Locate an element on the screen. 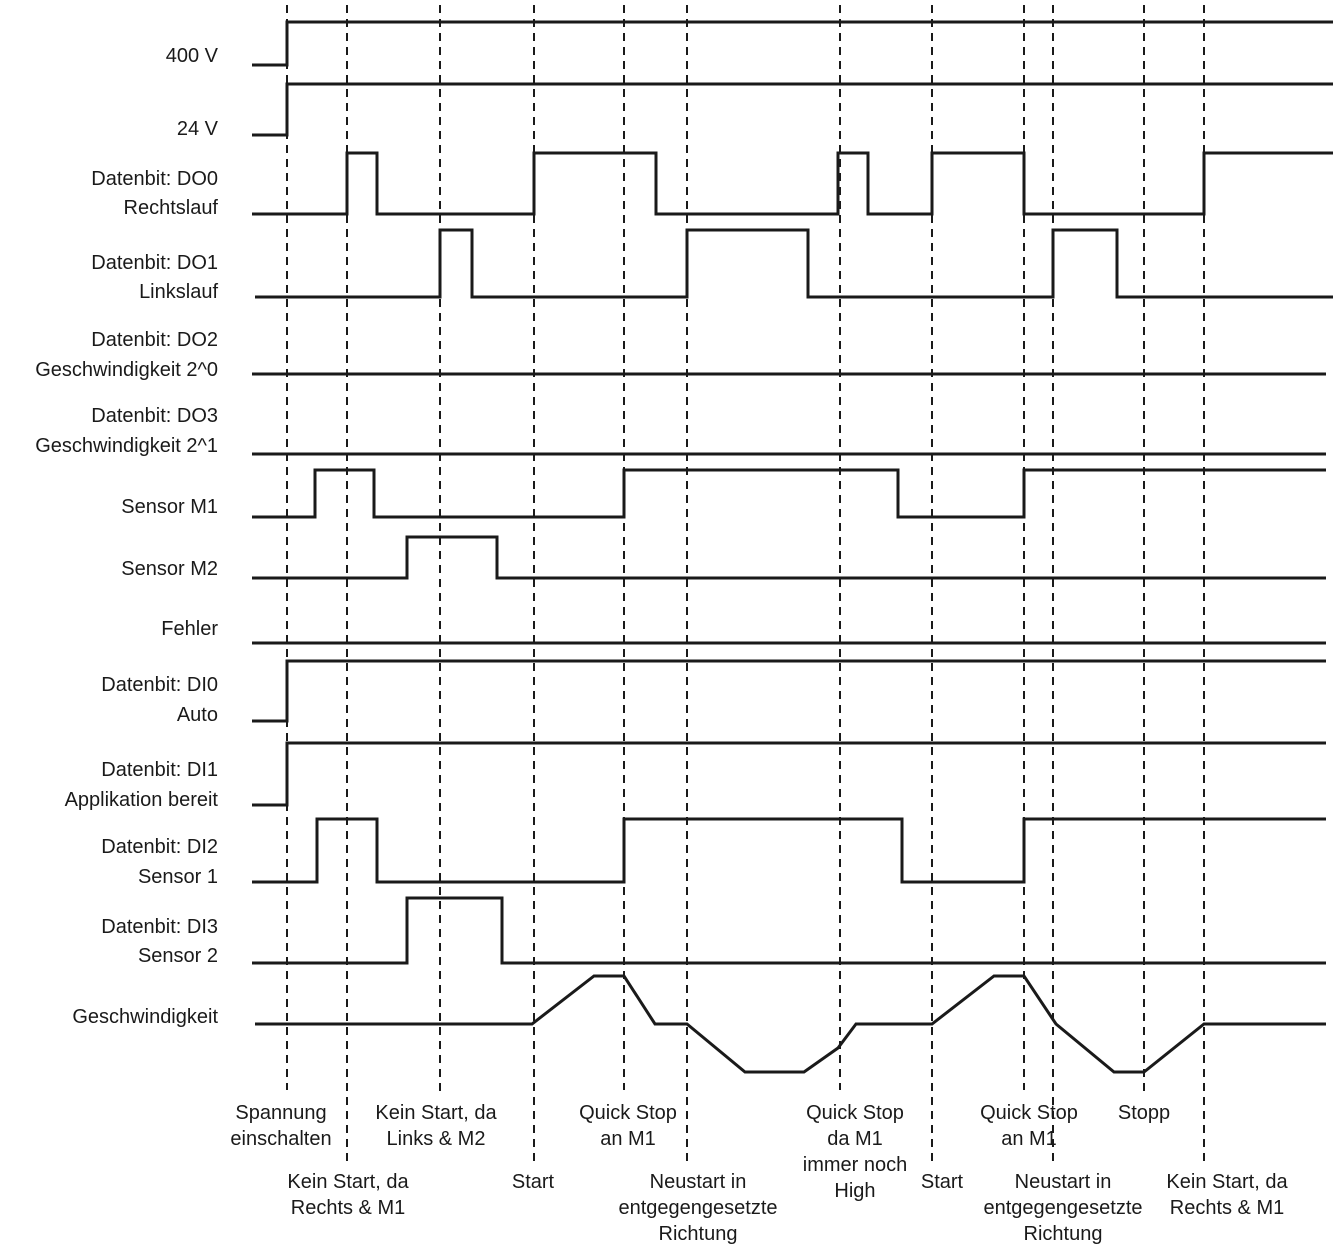 This screenshot has width=1333, height=1245. event-label: einschalten is located at coordinates (280, 1139).